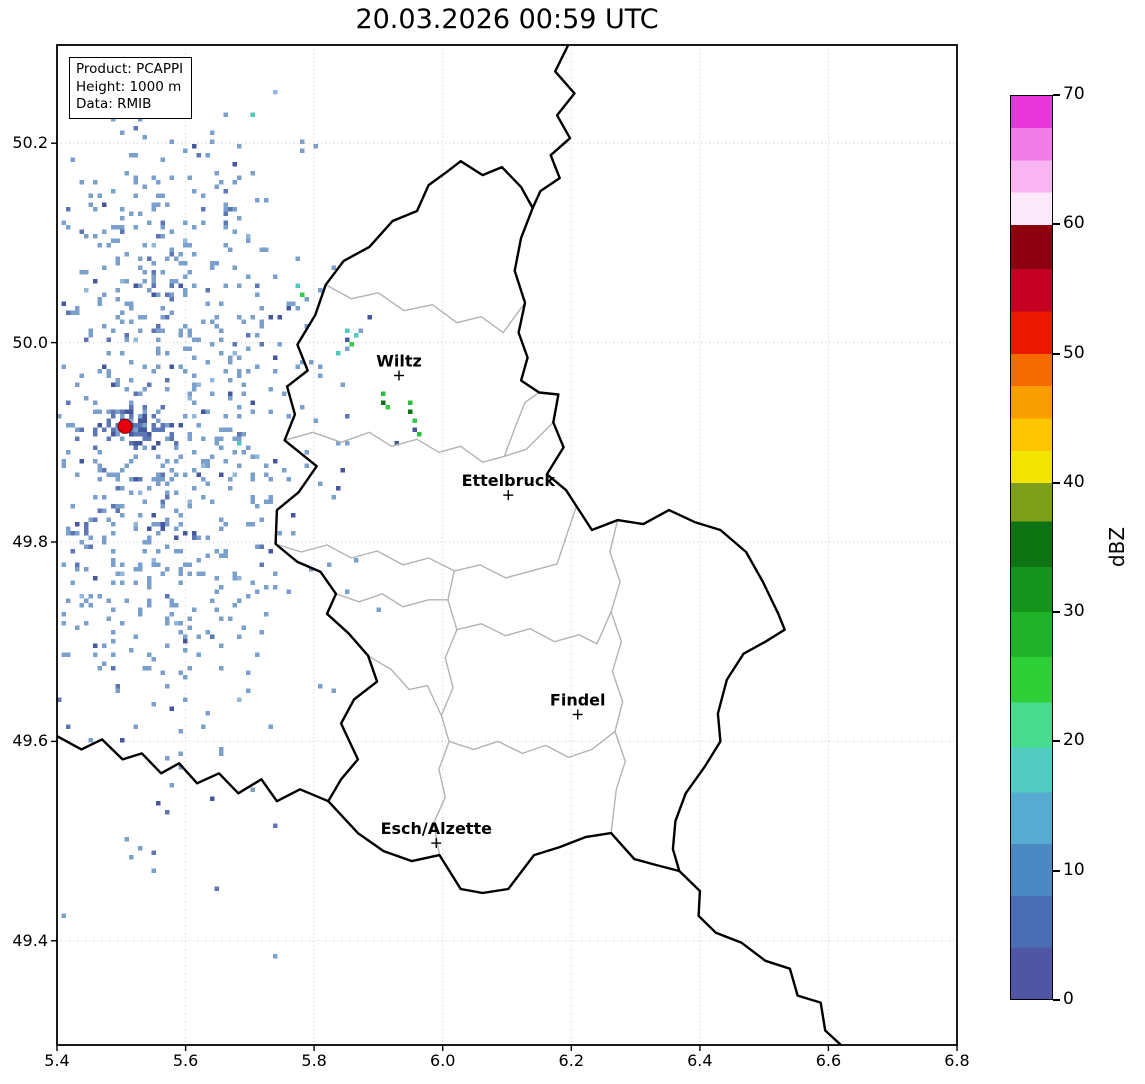 This screenshot has height=1084, width=1145. I want to click on x-tick-label: 6.4, so click(700, 1060).